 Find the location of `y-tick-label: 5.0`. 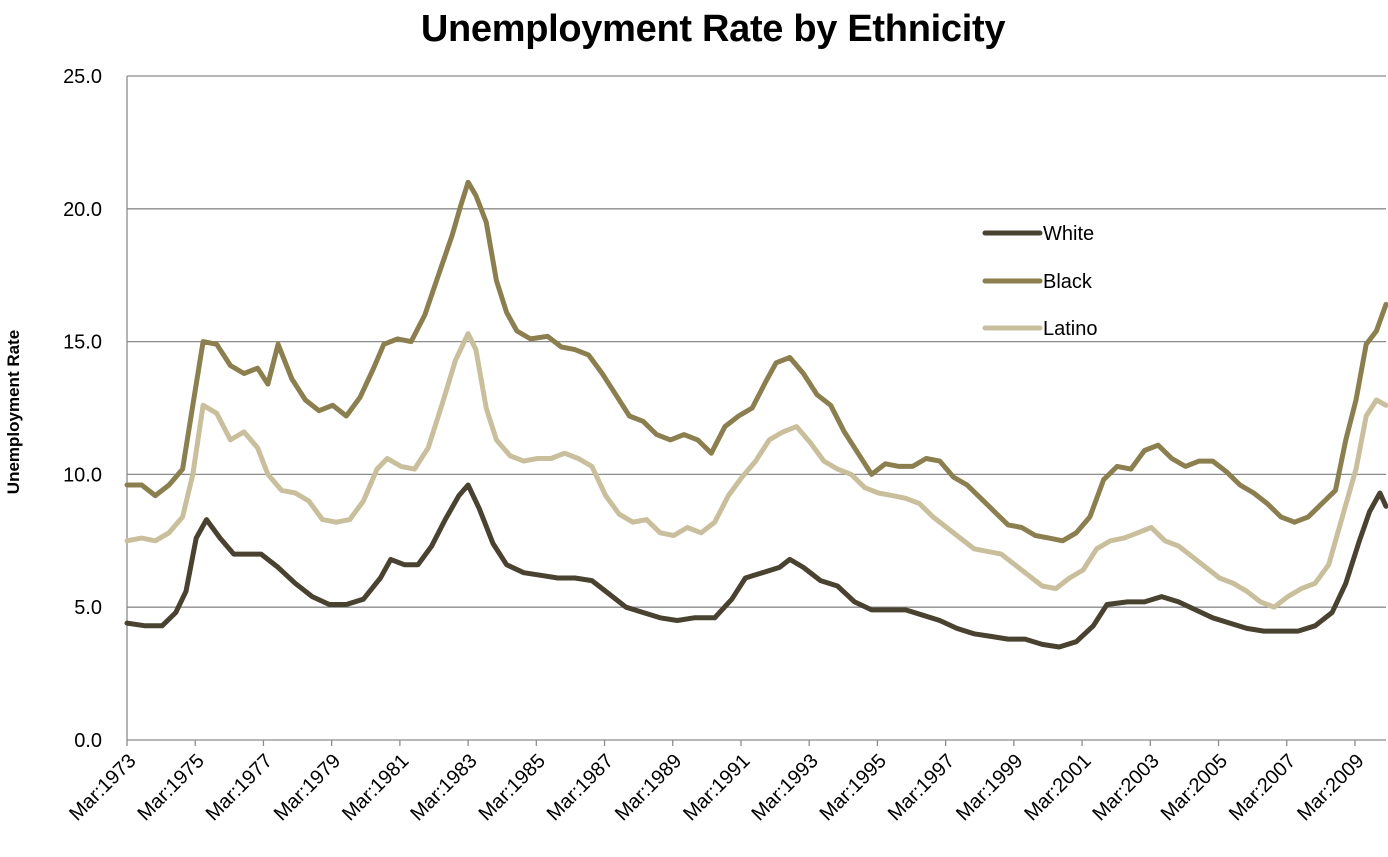

y-tick-label: 5.0 is located at coordinates (88, 608).